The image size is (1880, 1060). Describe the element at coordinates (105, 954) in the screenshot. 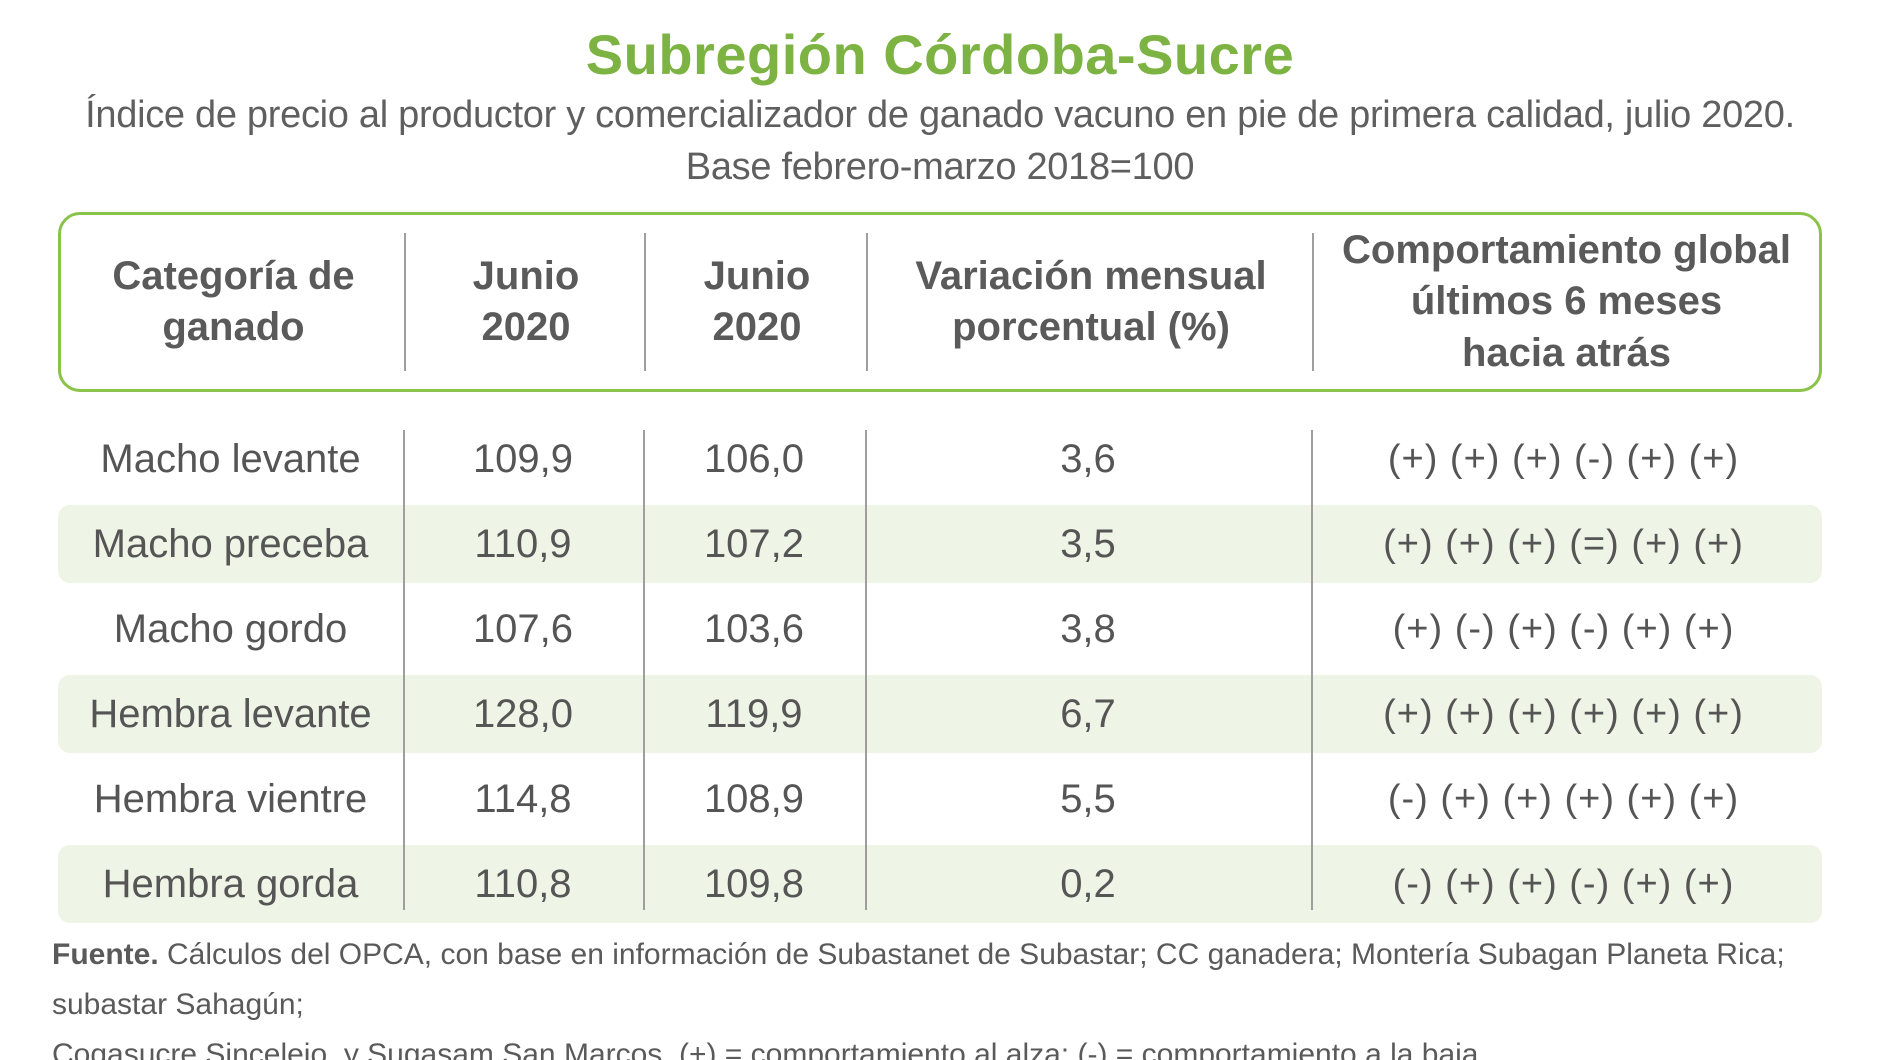

I see `source-label: Fuente.` at that location.